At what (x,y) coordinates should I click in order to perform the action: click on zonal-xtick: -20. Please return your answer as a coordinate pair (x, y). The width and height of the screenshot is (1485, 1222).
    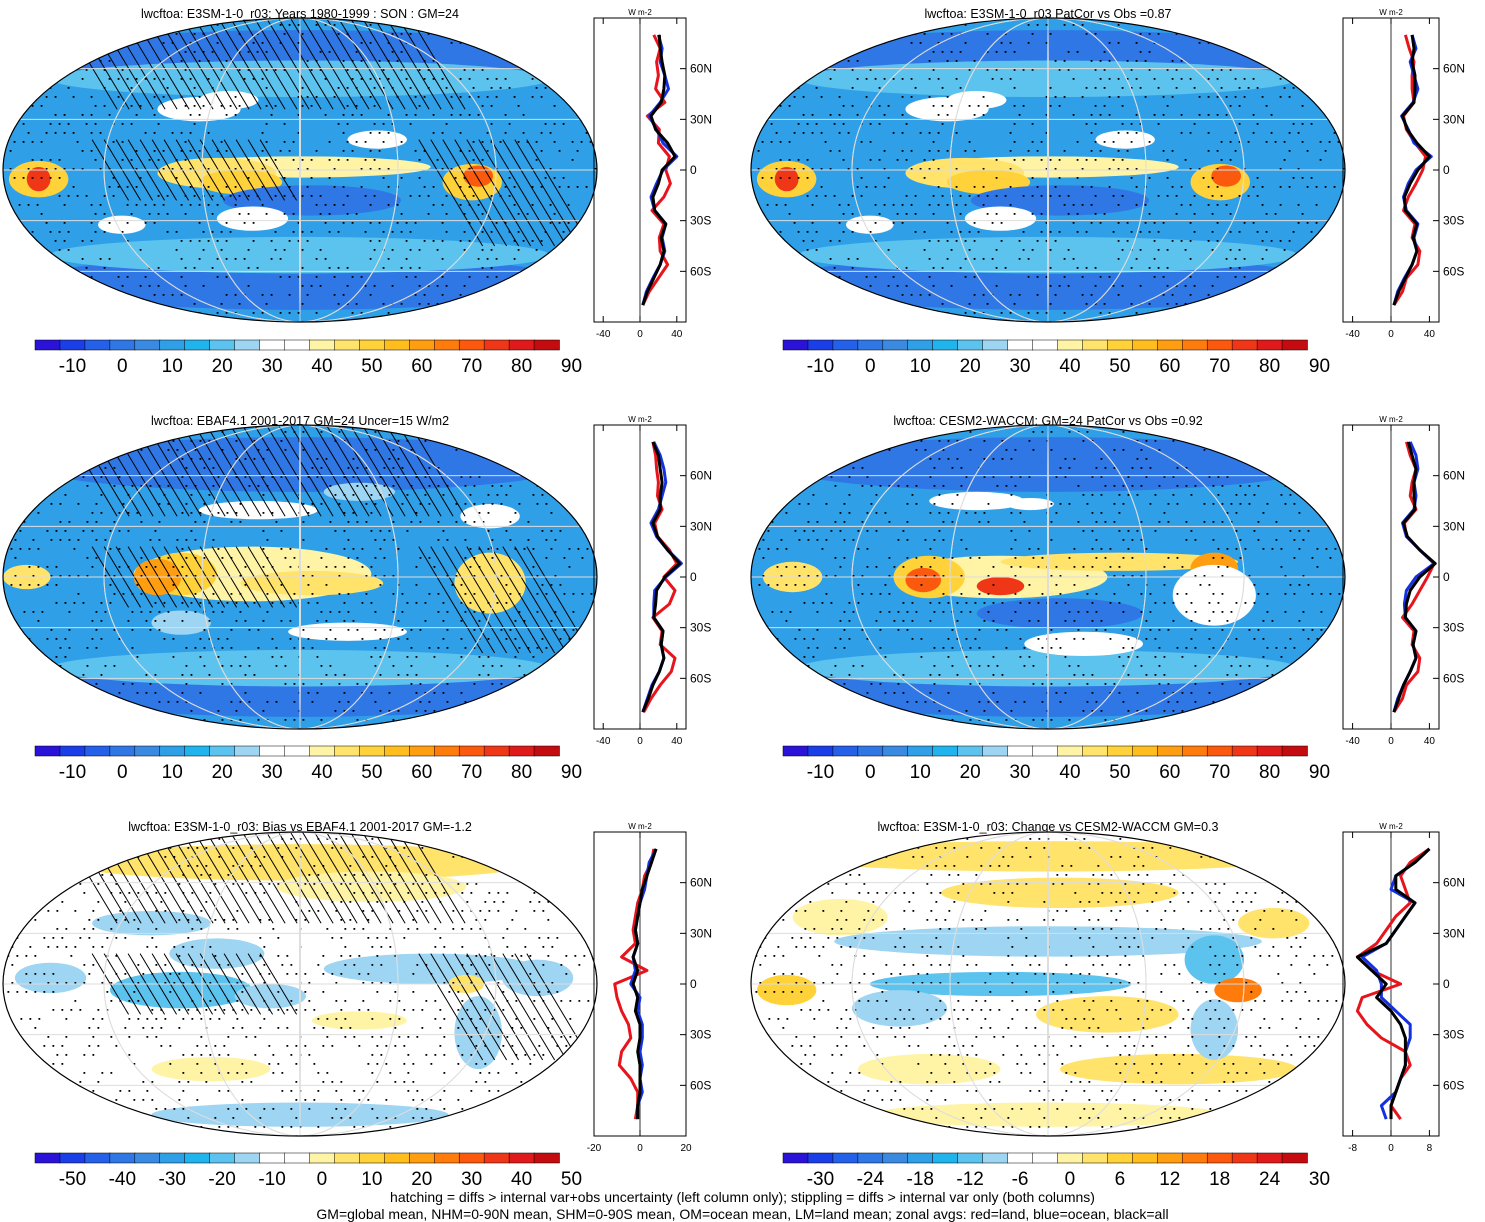
    Looking at the image, I should click on (594, 1148).